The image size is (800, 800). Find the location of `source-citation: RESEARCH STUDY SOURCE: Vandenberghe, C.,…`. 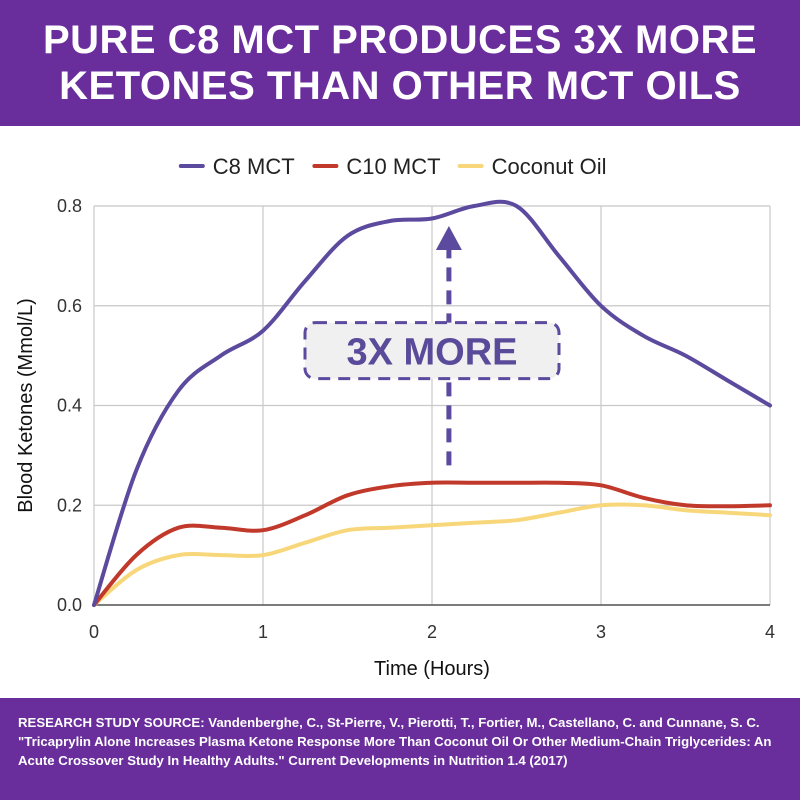

source-citation: RESEARCH STUDY SOURCE: Vandenberghe, C.,… is located at coordinates (395, 741).